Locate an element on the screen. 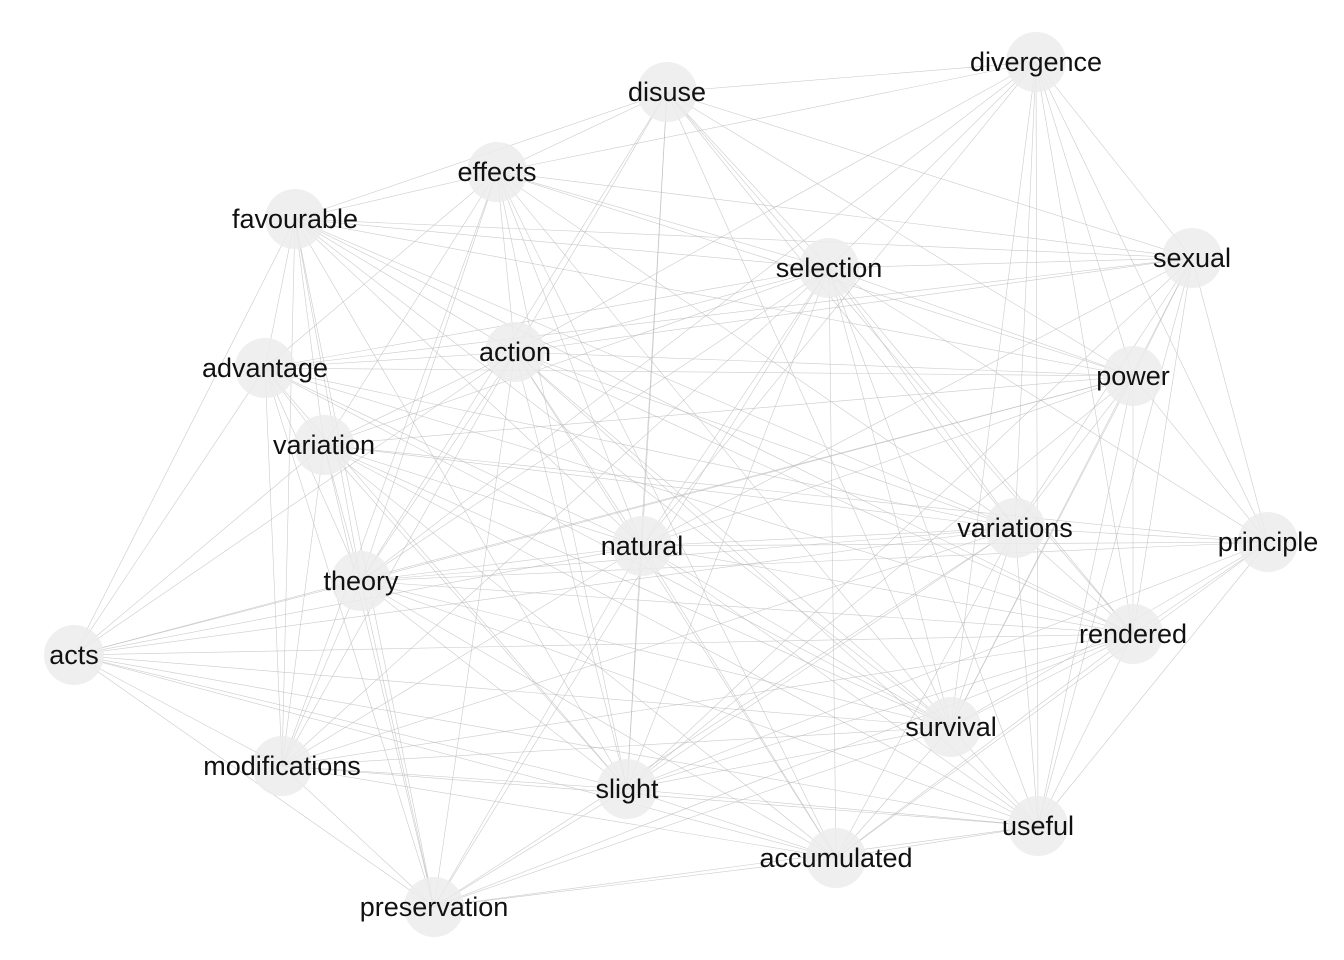  edge-natural-theory is located at coordinates (501, 563).